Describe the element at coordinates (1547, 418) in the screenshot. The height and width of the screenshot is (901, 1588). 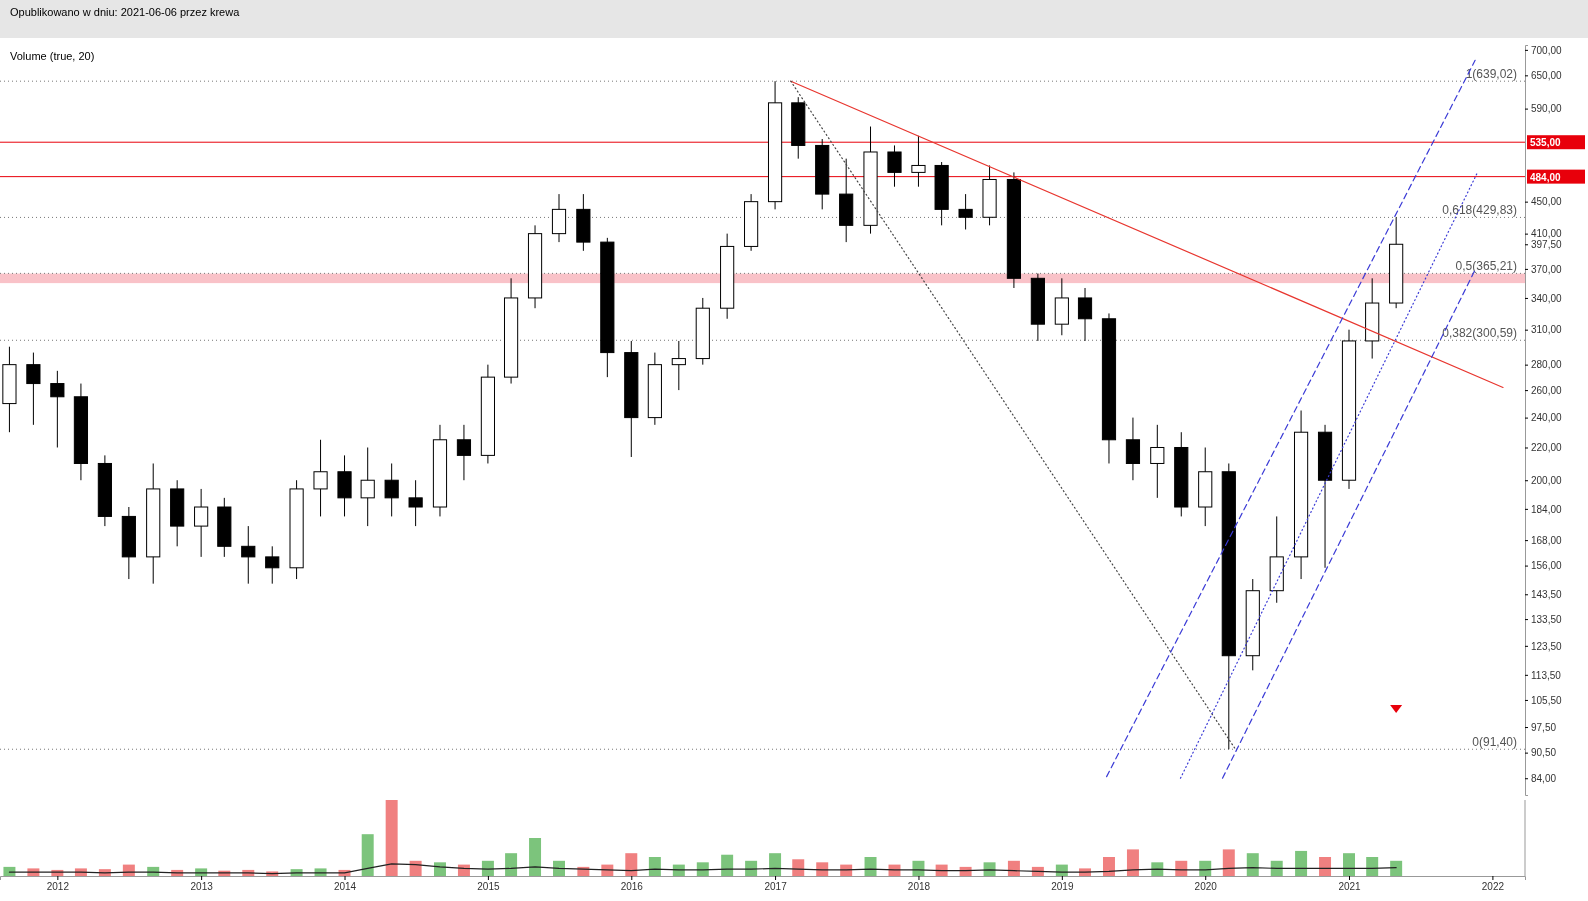
I see `y-tick-label: 240,00` at that location.